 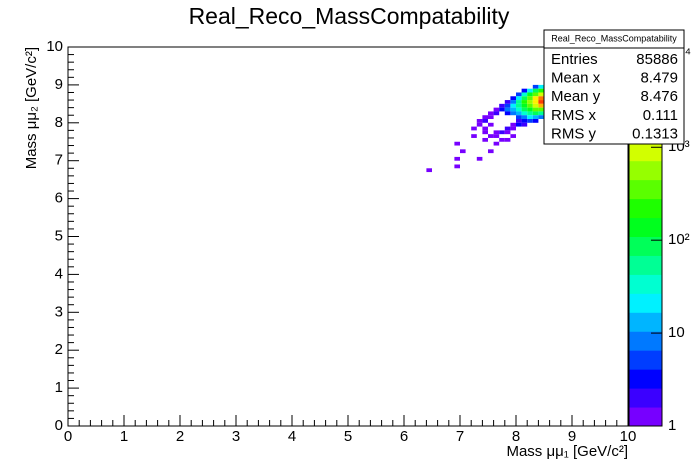 What do you see at coordinates (628, 436) in the screenshot?
I see `x-tick-label: 10` at bounding box center [628, 436].